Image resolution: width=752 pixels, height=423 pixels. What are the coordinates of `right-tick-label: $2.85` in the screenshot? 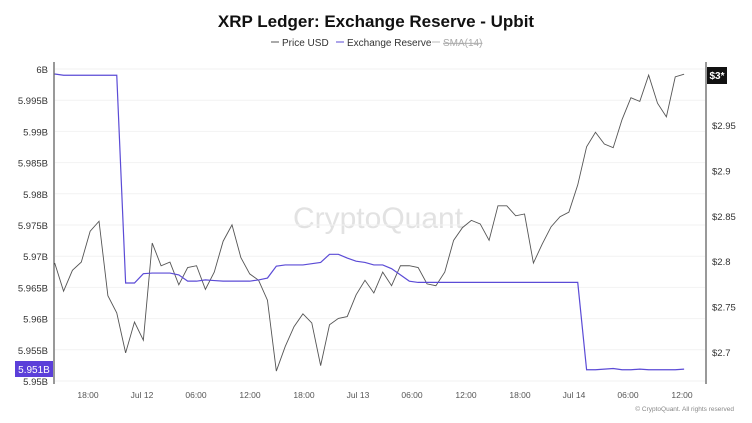 It's located at (724, 217).